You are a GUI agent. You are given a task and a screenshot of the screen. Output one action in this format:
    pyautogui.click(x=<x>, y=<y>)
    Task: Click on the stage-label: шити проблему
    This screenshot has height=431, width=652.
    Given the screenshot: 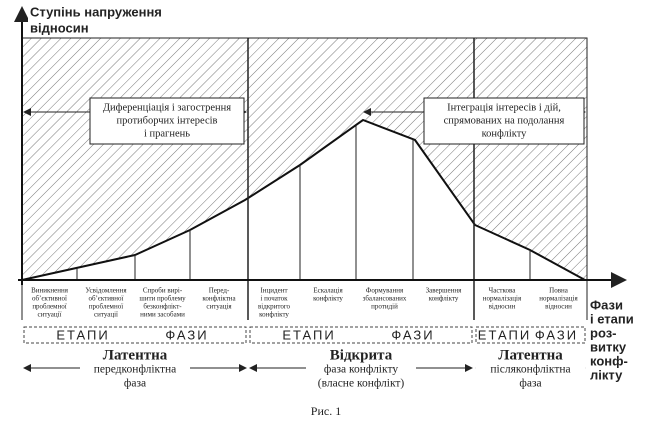 What is the action you would take?
    pyautogui.click(x=162, y=299)
    